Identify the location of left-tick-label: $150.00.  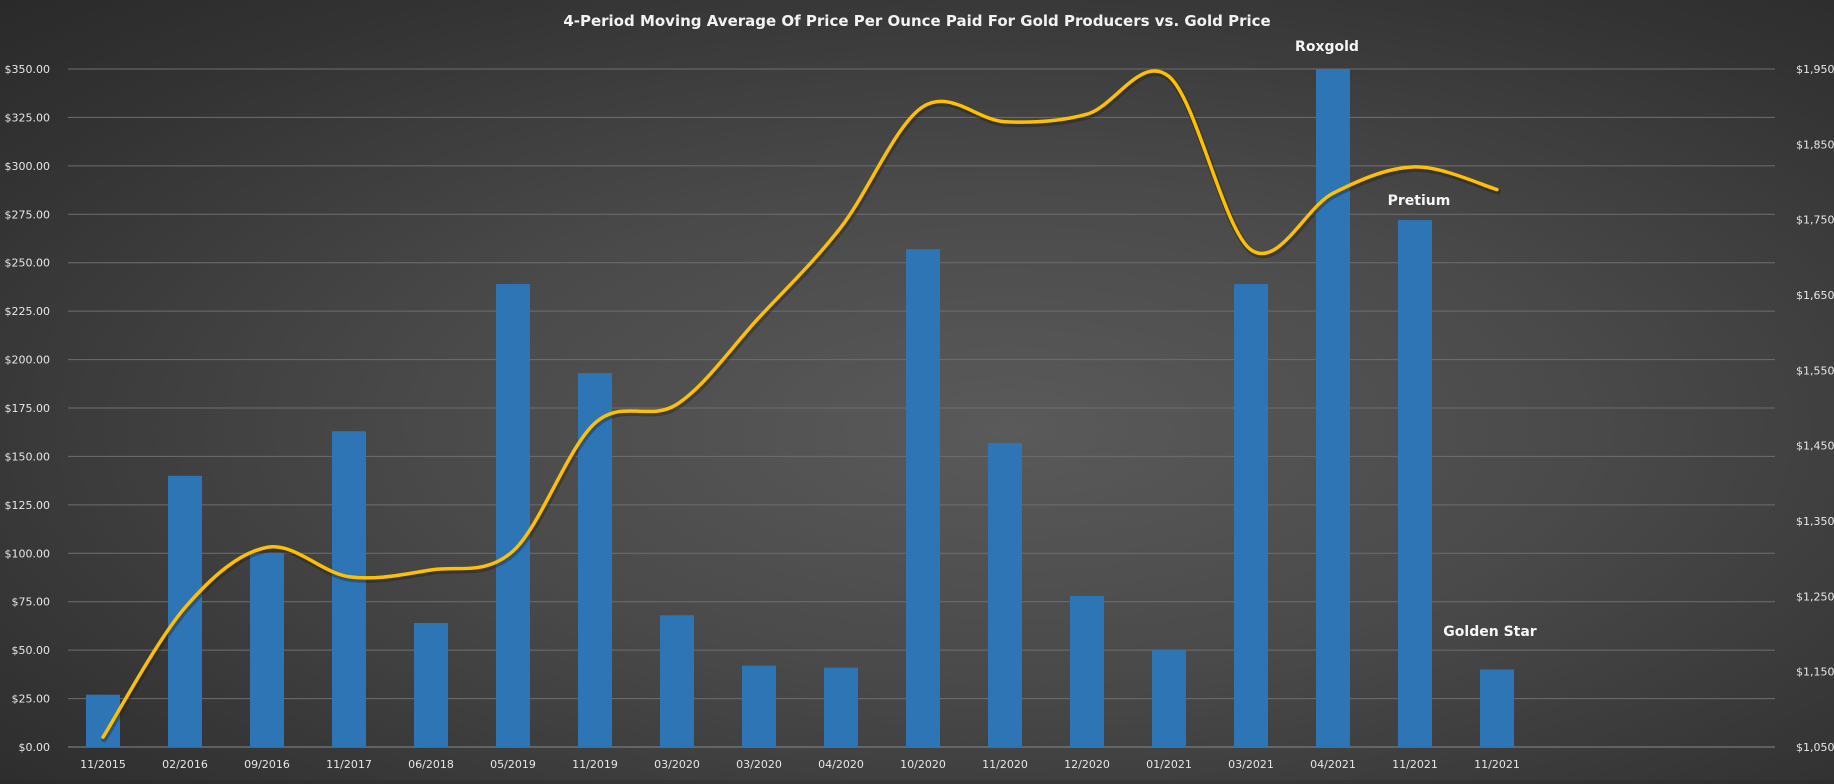
(28, 456).